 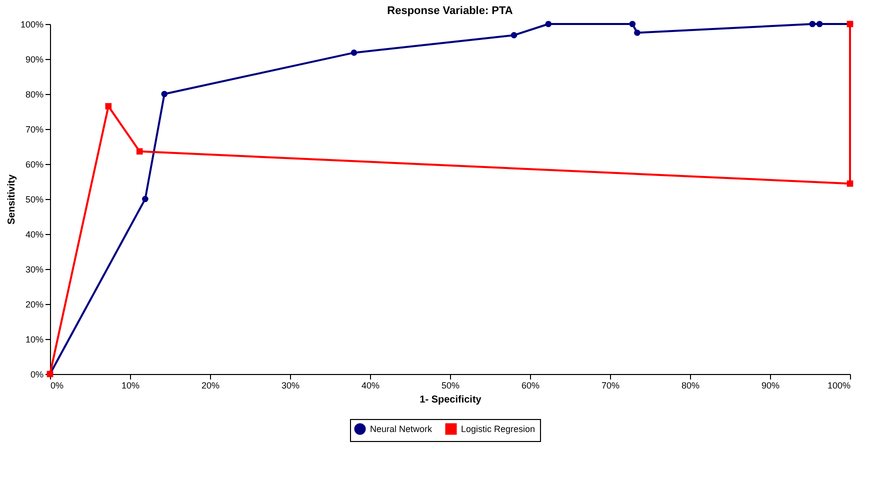 I want to click on x-tick-label: 10%, so click(x=130, y=385).